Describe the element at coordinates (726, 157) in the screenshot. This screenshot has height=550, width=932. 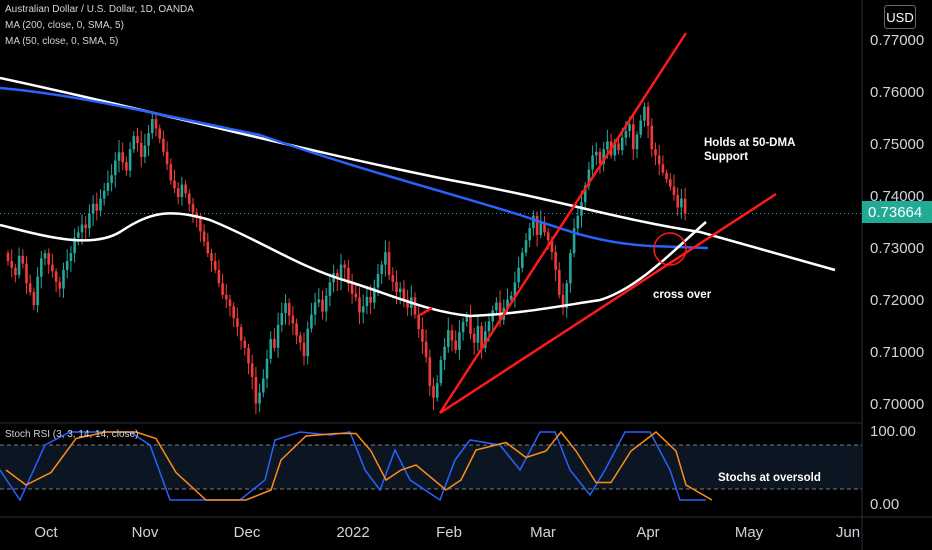
I see `annotation-holds-line2: Support` at that location.